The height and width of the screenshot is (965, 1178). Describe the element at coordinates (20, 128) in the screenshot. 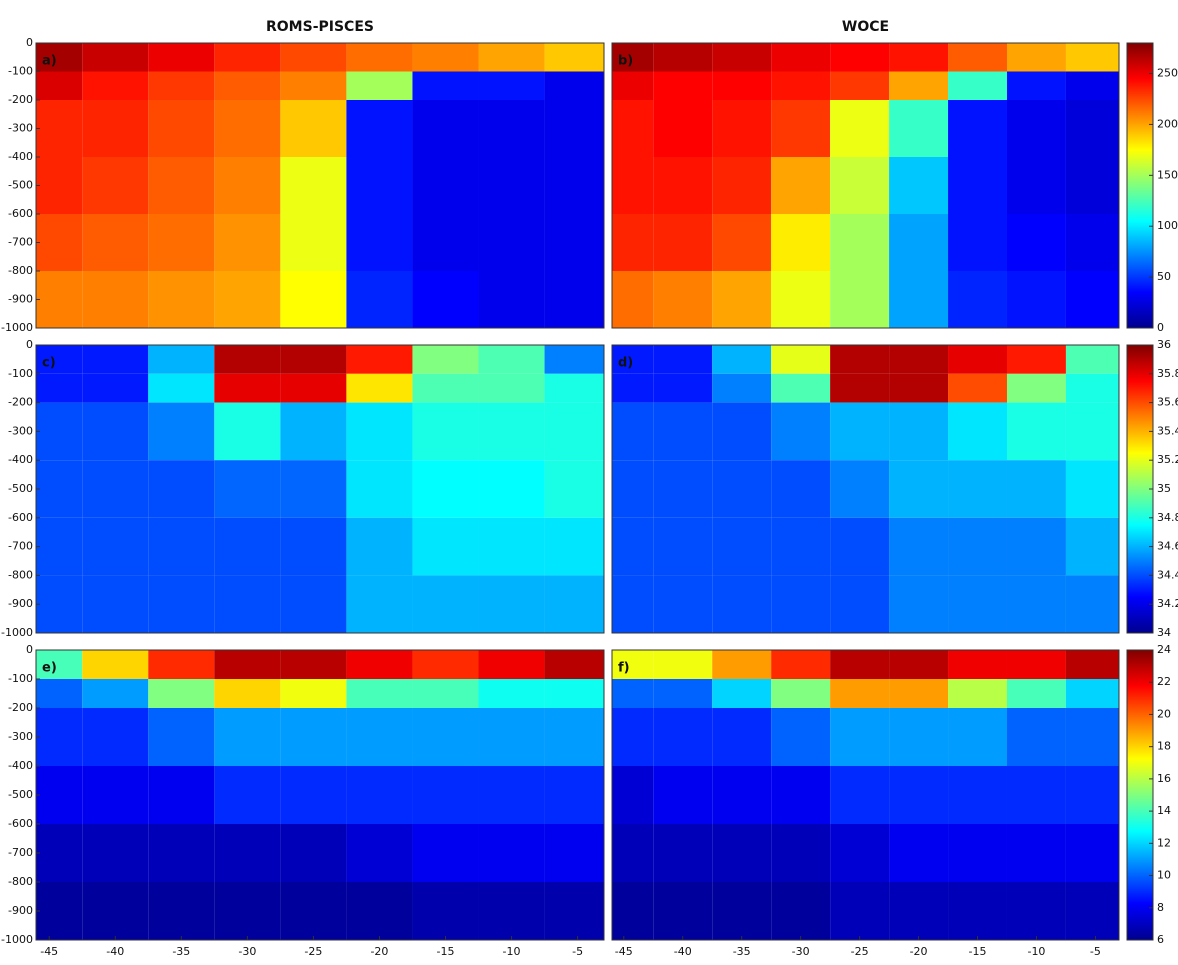

I see `y-tick-label: -300` at that location.